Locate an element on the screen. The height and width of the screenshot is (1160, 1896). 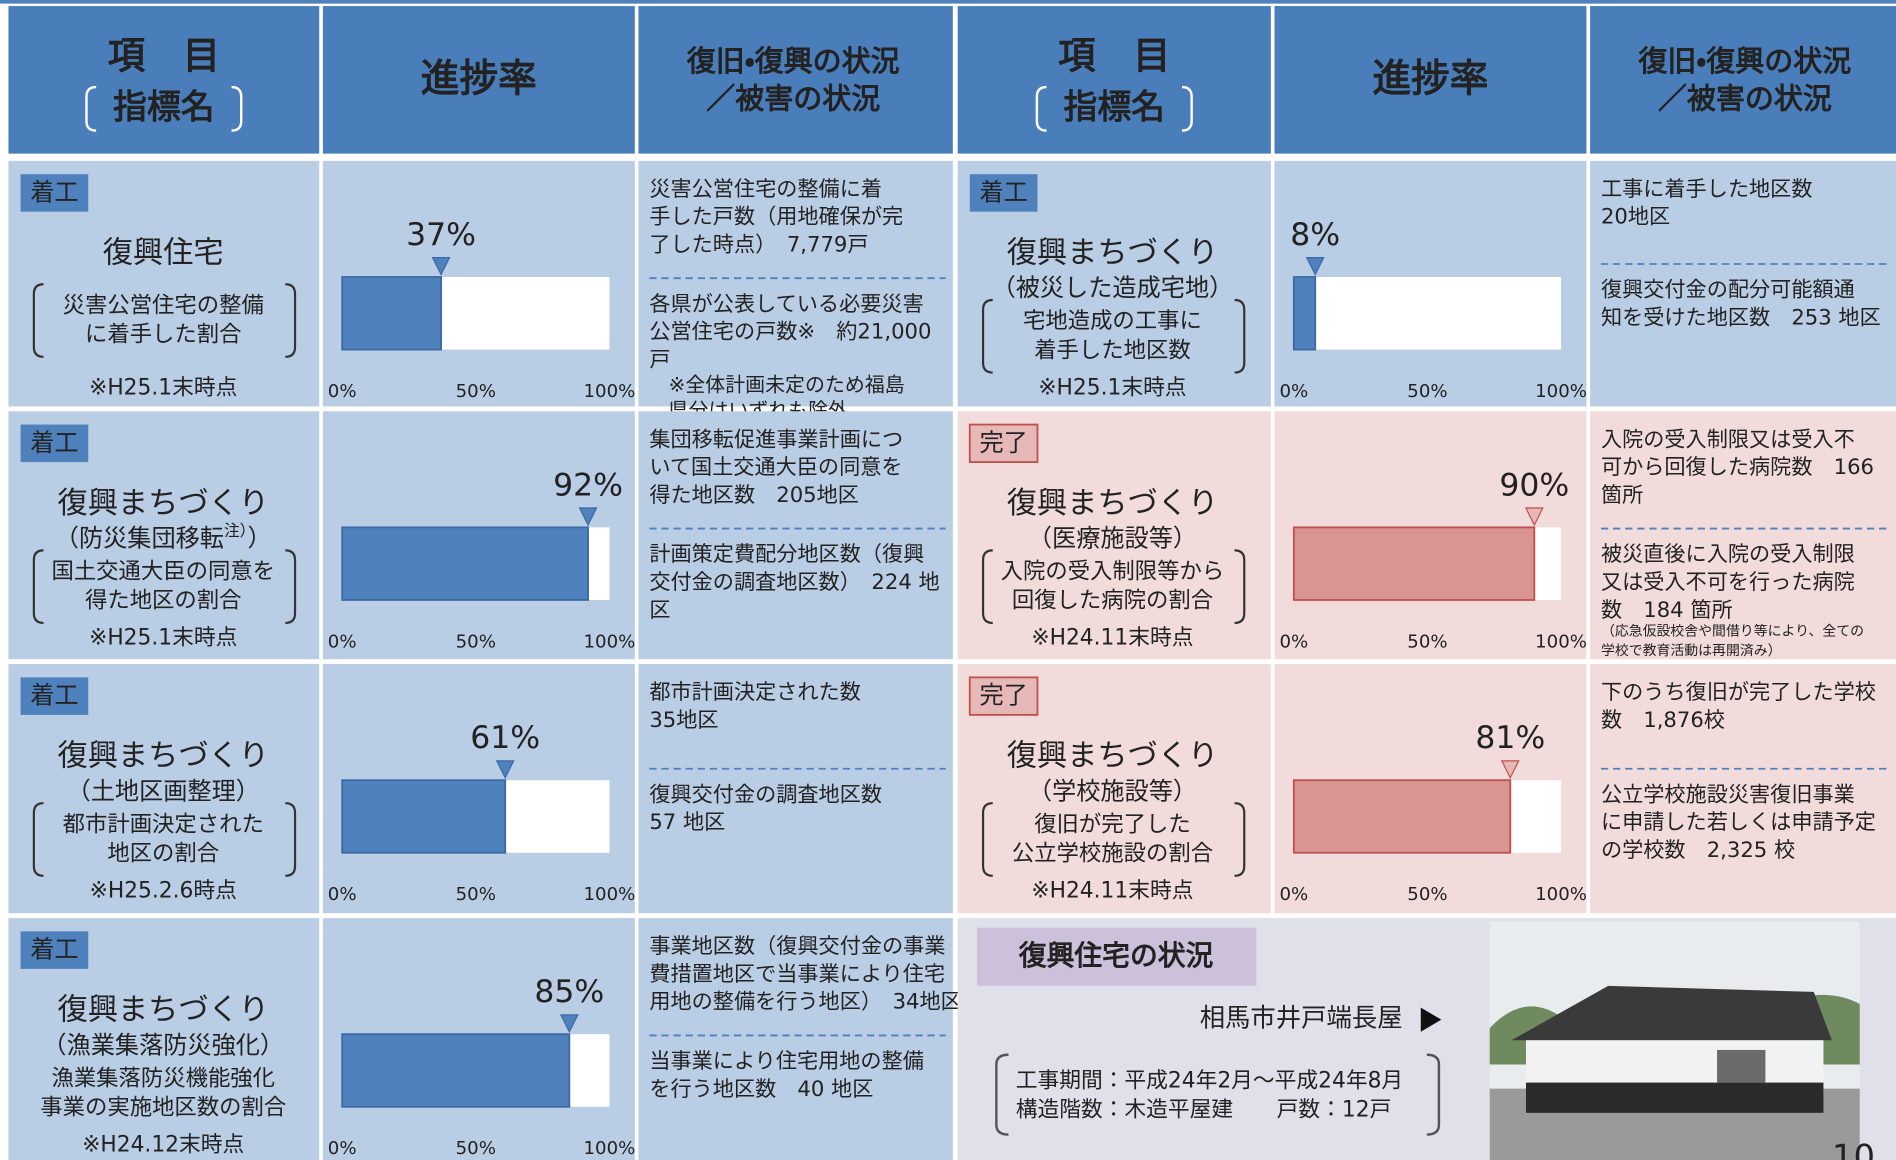
item-indicator: 都市計画決定された is located at coordinates (163, 824).